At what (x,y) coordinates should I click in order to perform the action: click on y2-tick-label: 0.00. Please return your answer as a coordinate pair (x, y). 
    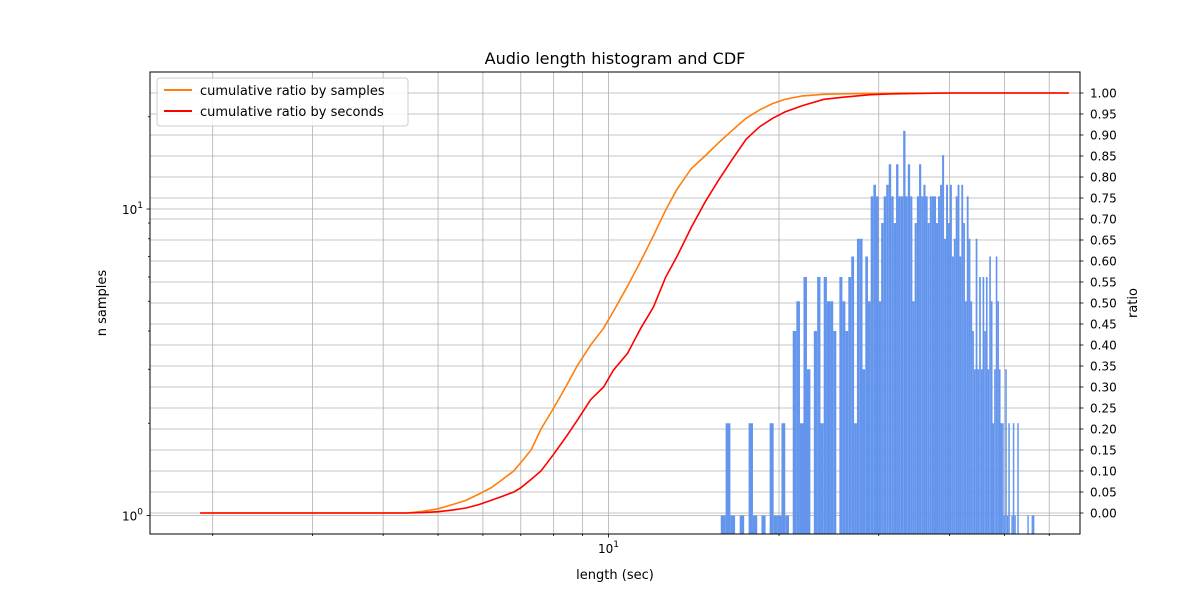
    Looking at the image, I should click on (1103, 514).